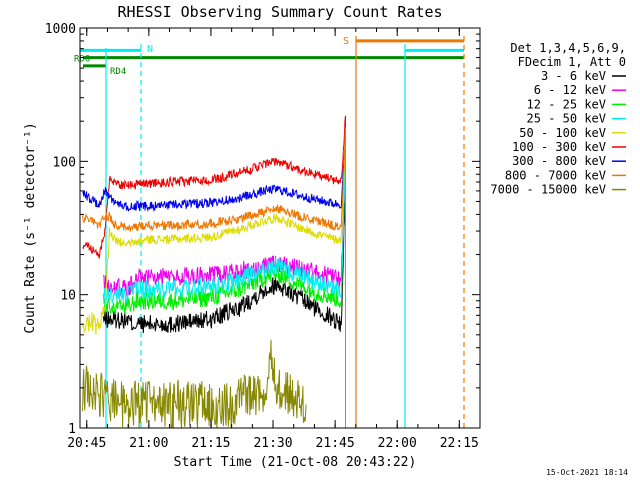 The image size is (640, 484). Describe the element at coordinates (397, 443) in the screenshot. I see `x-tick-label-5: 22:00` at that location.